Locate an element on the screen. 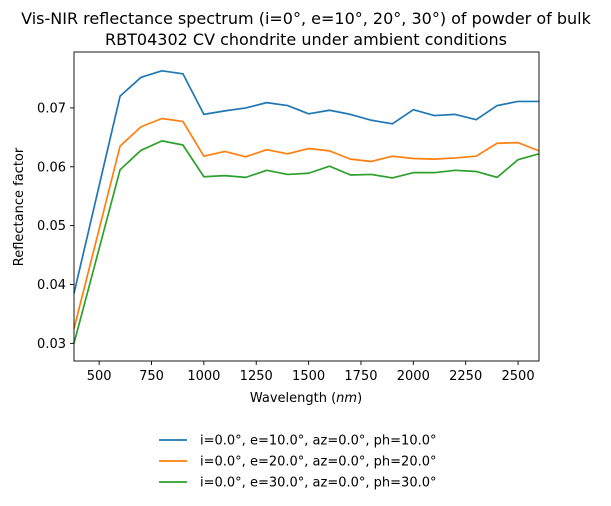  y-tick-label: 0.05 is located at coordinates (51, 226).